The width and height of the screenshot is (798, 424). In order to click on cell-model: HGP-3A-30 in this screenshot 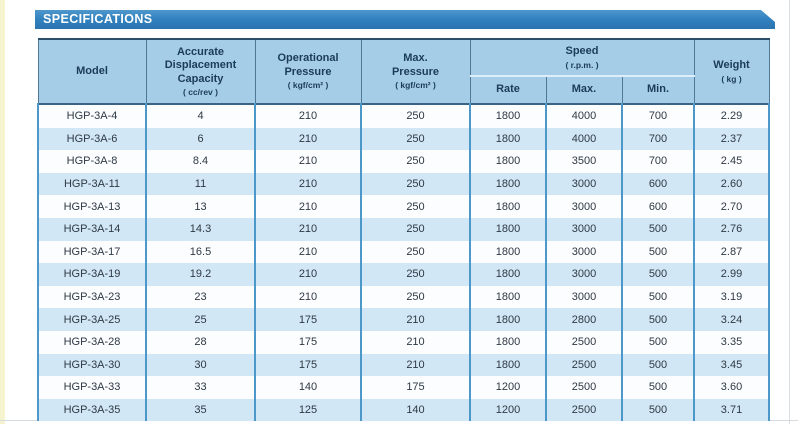, I will do `click(92, 365)`.